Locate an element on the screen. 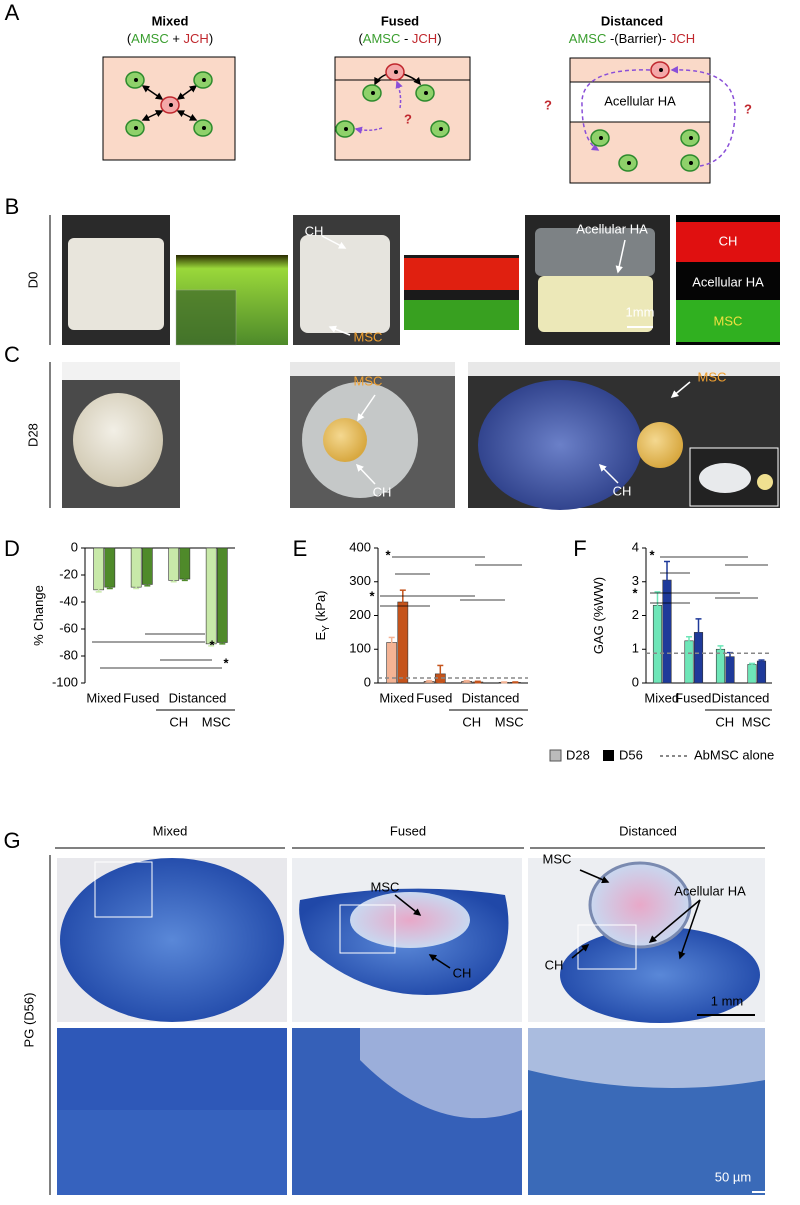 Image resolution: width=800 pixels, height=1205 pixels. y-tick-label: 1 is located at coordinates (635, 648).